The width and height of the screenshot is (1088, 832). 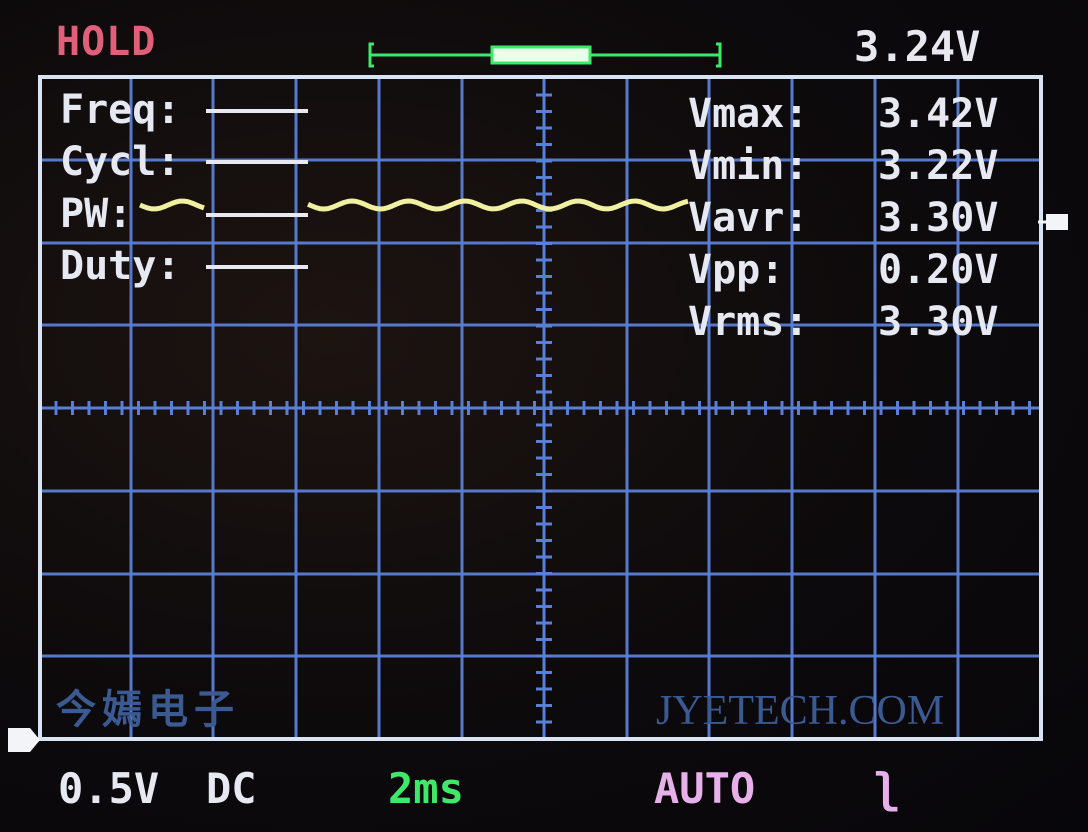 What do you see at coordinates (887, 788) in the screenshot?
I see `trigger-edge-icon: ʅ` at bounding box center [887, 788].